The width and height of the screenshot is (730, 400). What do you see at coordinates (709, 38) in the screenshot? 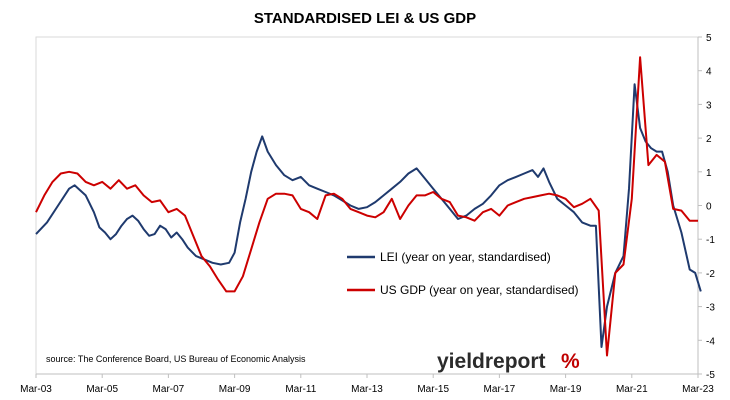
I see `y-tick-label: 5` at bounding box center [709, 38].